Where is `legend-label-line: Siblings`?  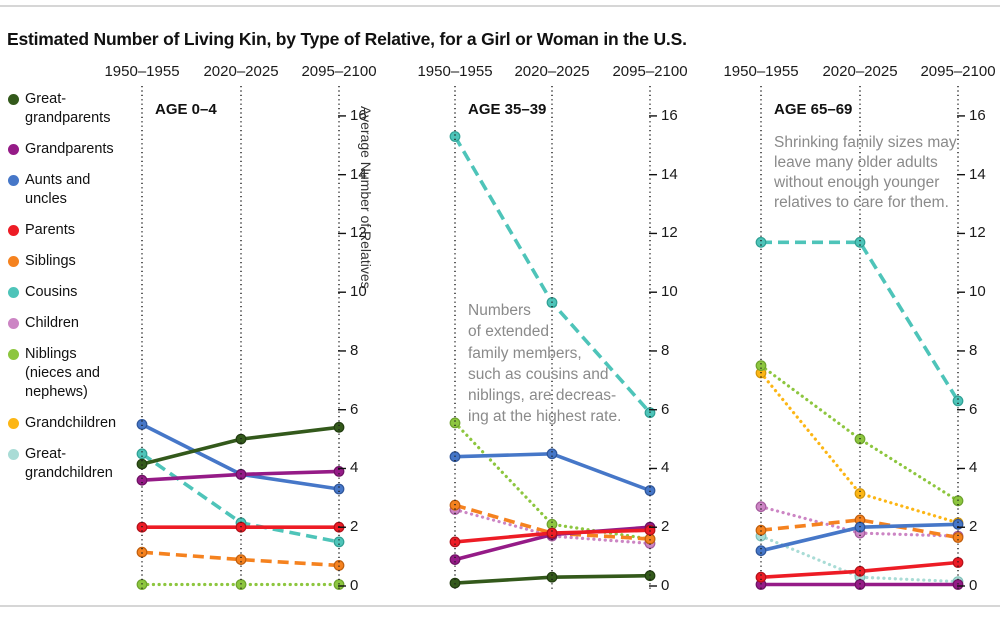
legend-label-line: Siblings is located at coordinates (50, 261).